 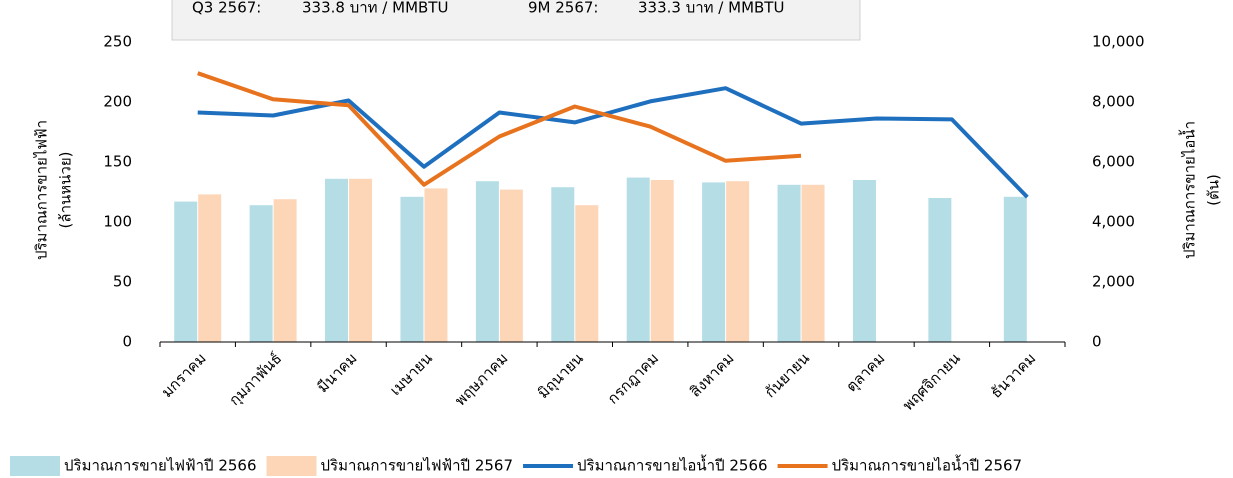 I want to click on y-tick-label: 50, so click(x=122, y=282).